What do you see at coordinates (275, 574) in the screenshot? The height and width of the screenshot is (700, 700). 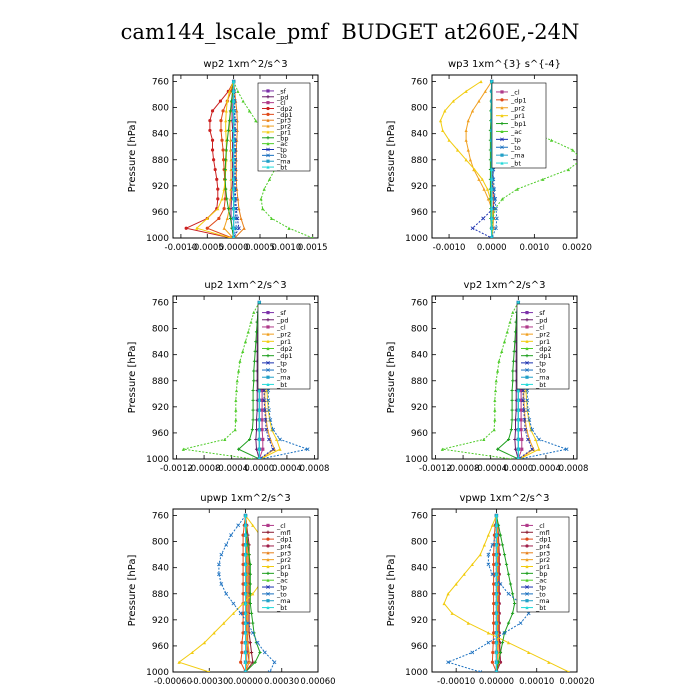 I see `legend-item: _bp` at bounding box center [275, 574].